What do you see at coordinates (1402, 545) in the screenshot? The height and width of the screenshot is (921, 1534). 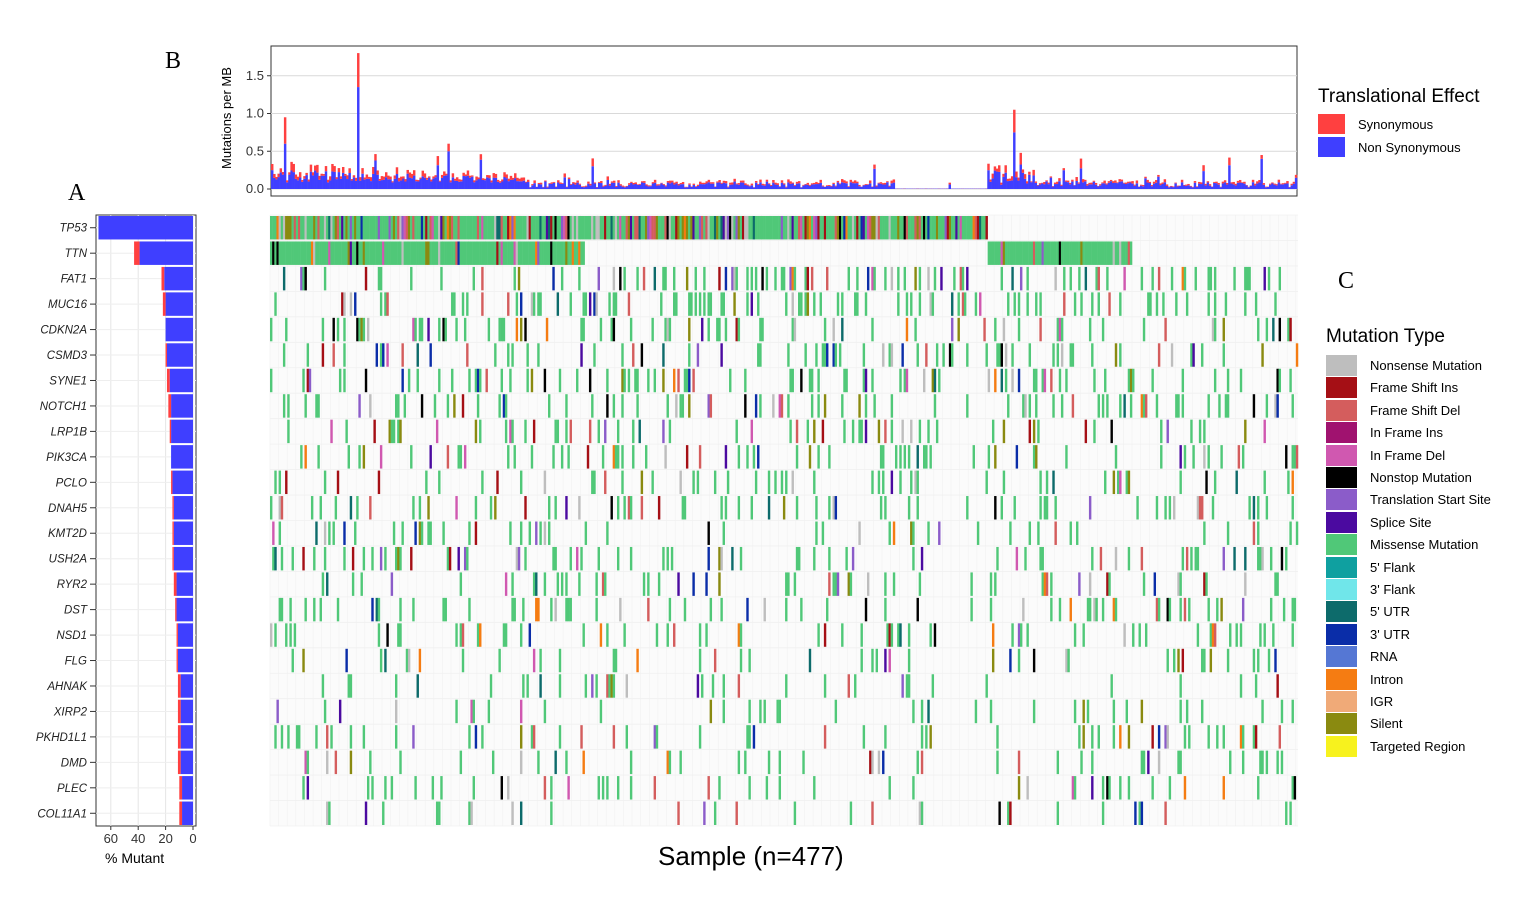 I see `mutation-legend-item: Missense Mutation` at bounding box center [1402, 545].